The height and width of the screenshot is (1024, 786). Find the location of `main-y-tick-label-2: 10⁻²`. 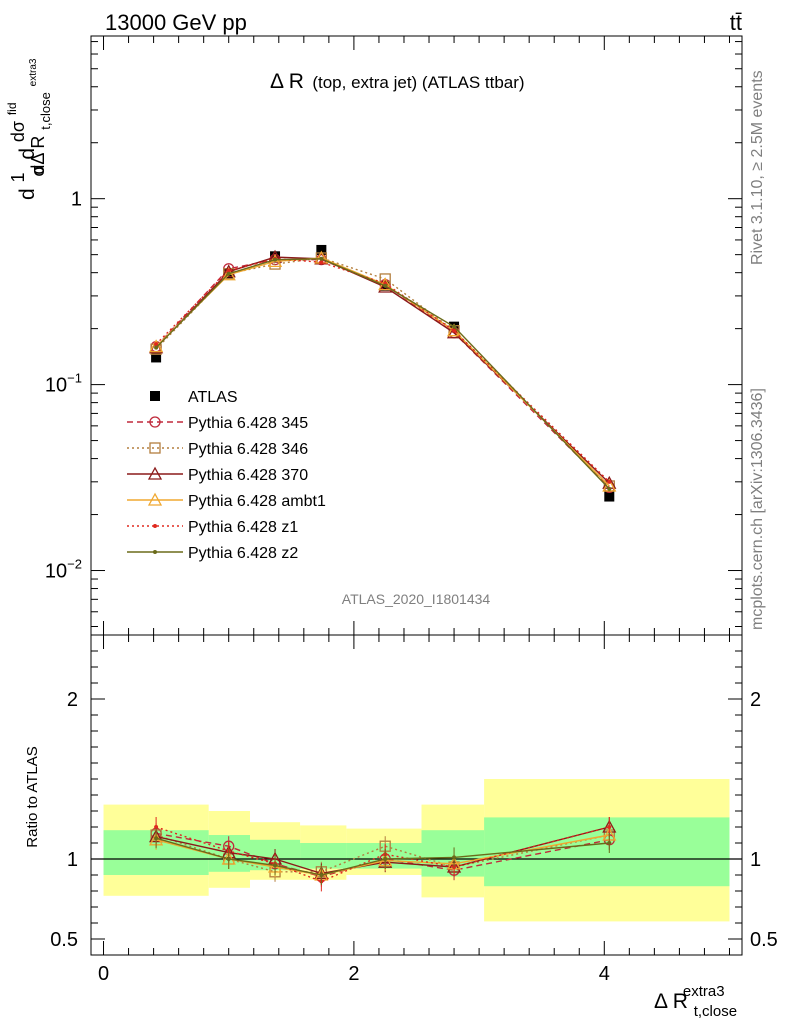

main-y-tick-label-2: 10⁻² is located at coordinates (63, 570).